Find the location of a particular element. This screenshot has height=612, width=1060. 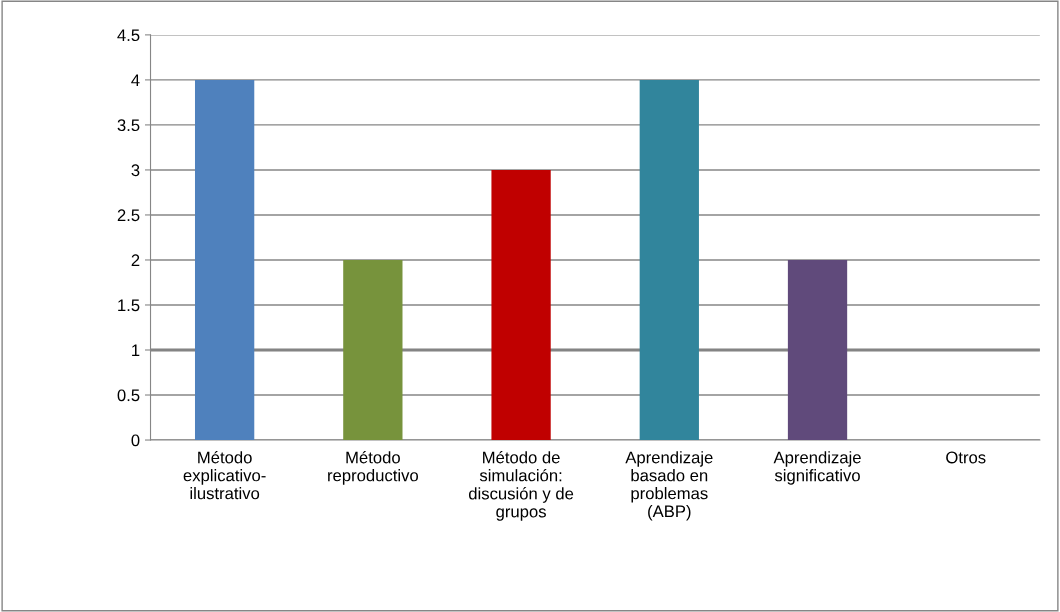

y-tick-label: 2 is located at coordinates (135, 260).